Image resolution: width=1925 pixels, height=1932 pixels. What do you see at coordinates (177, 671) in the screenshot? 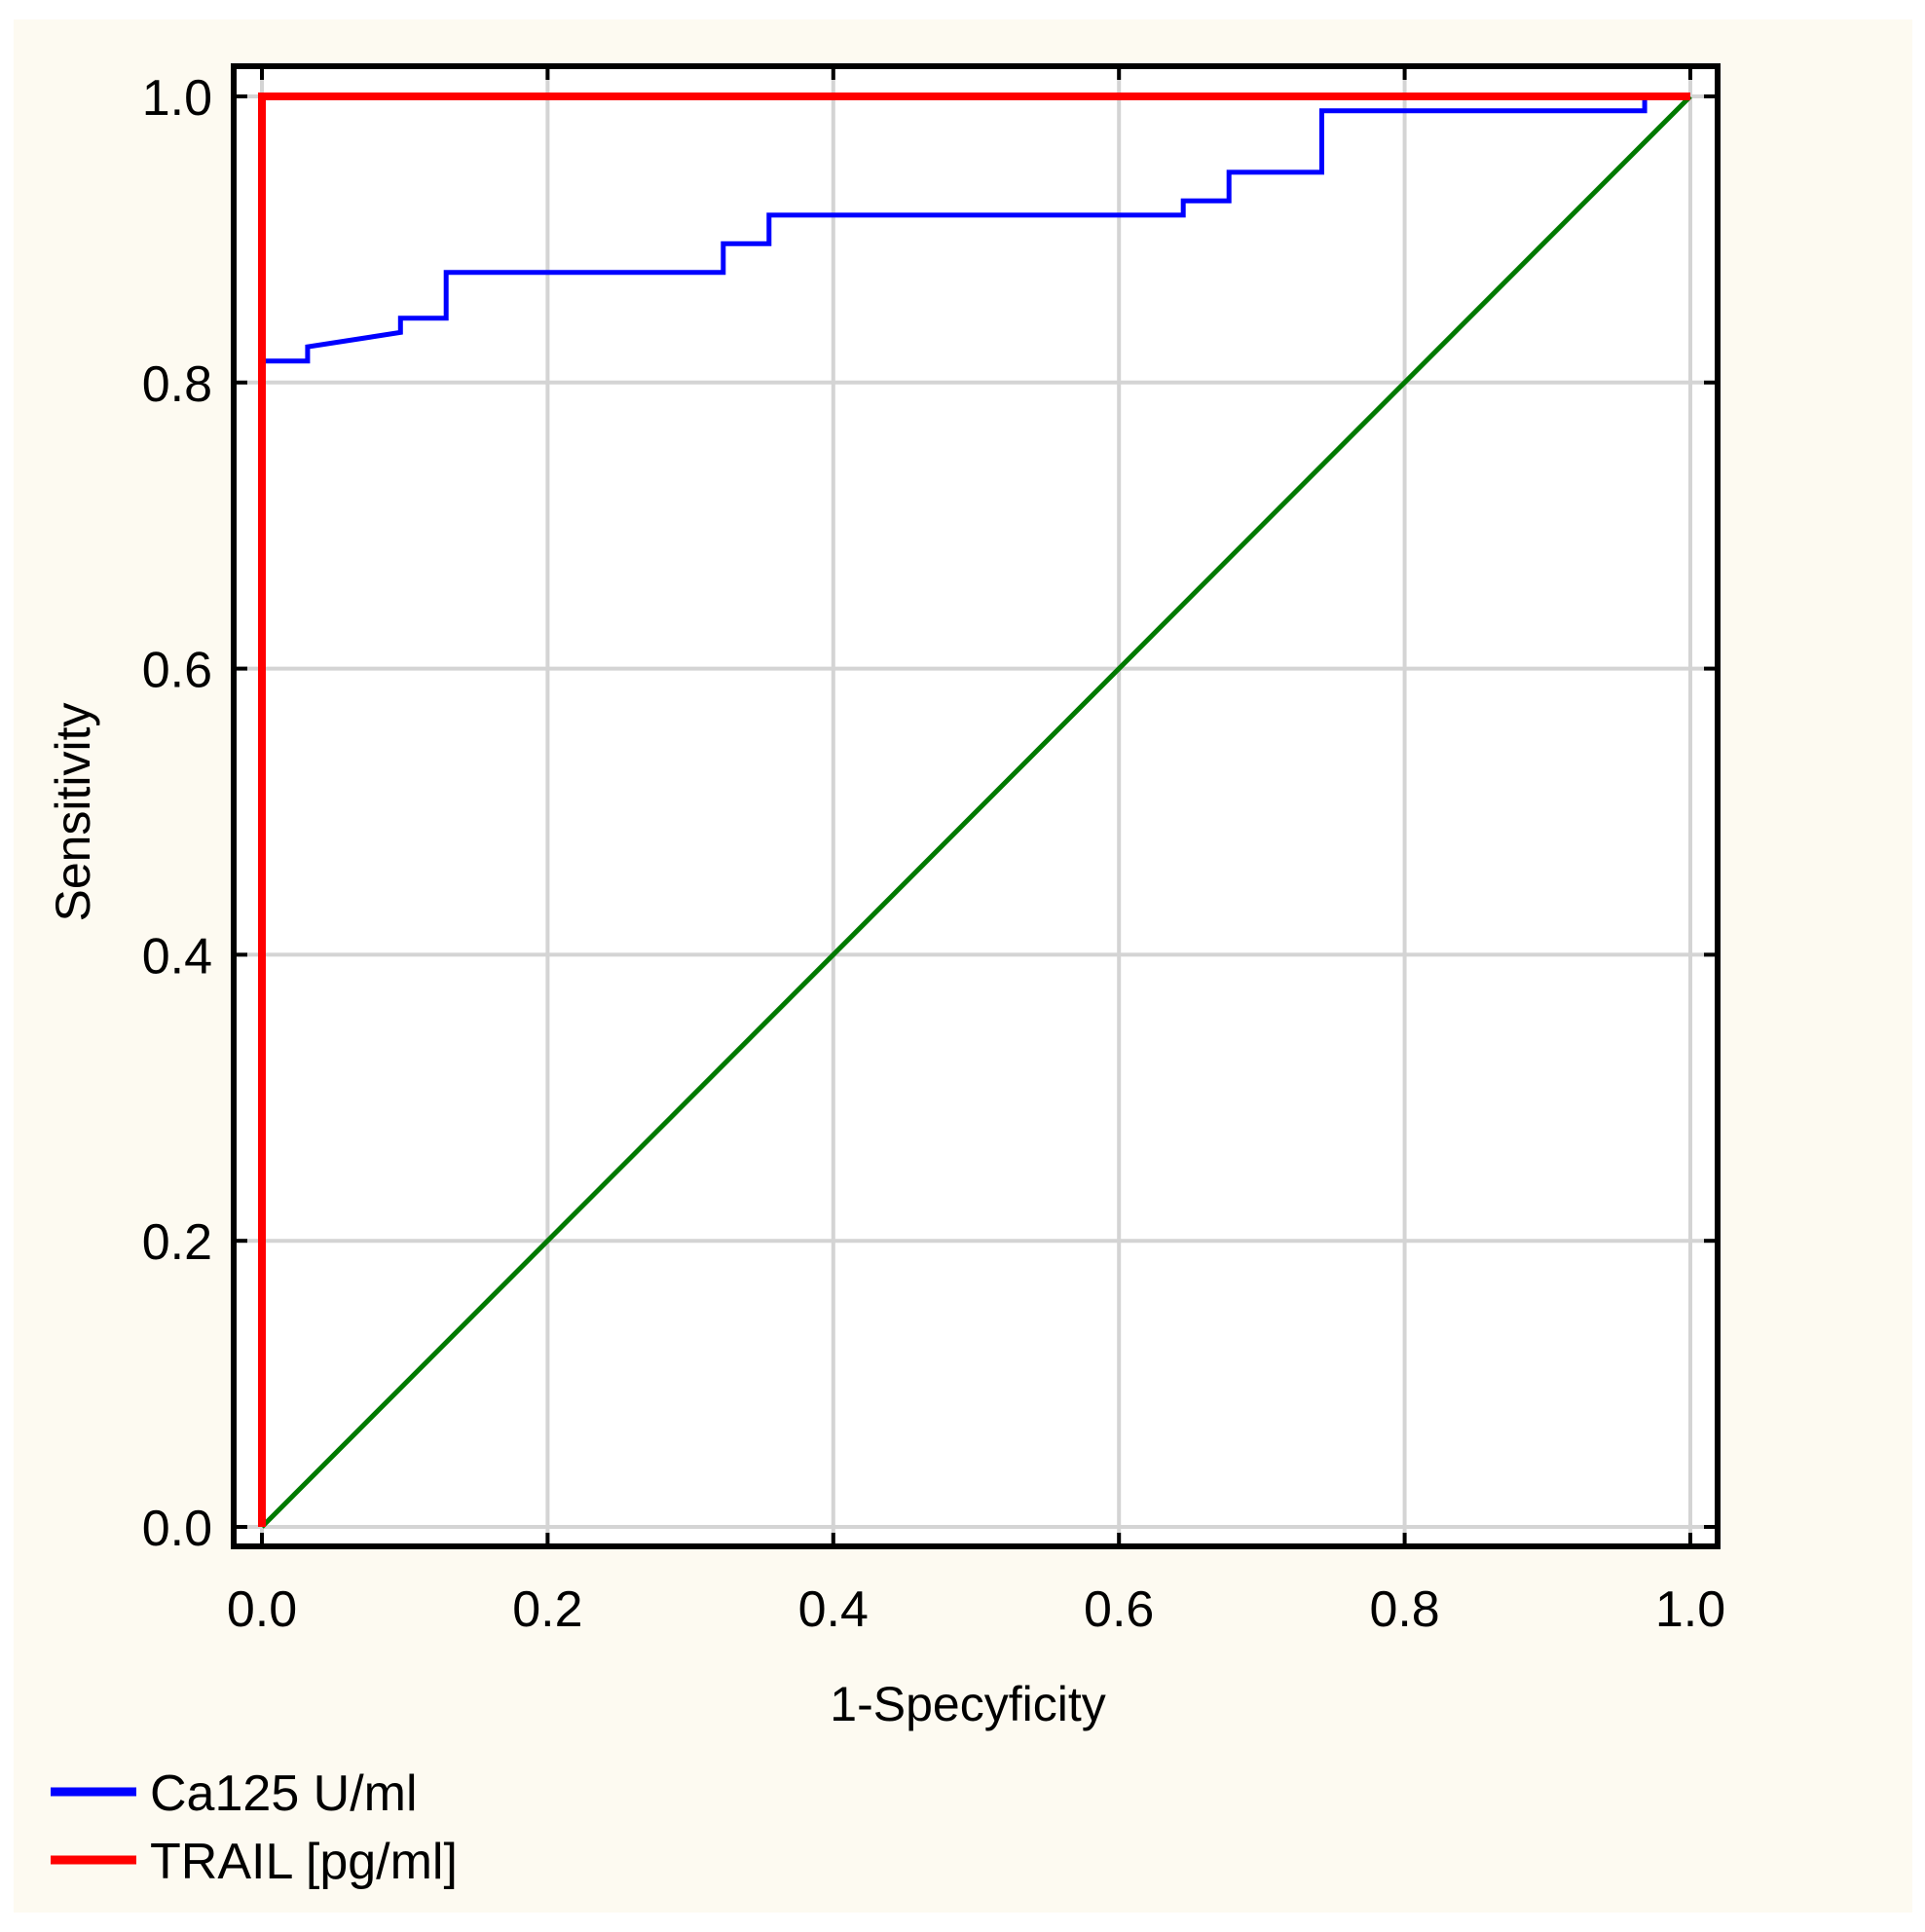
I see `y-tick-label: 0.6` at bounding box center [177, 671].